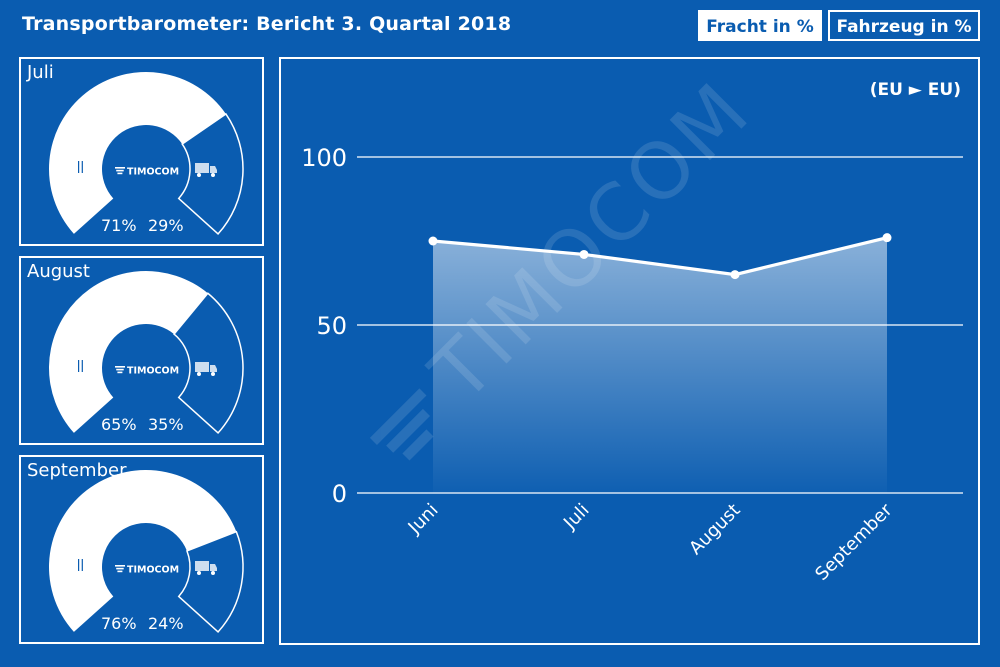  Describe the element at coordinates (58, 271) in the screenshot. I see `gauge-month-label: August` at that location.